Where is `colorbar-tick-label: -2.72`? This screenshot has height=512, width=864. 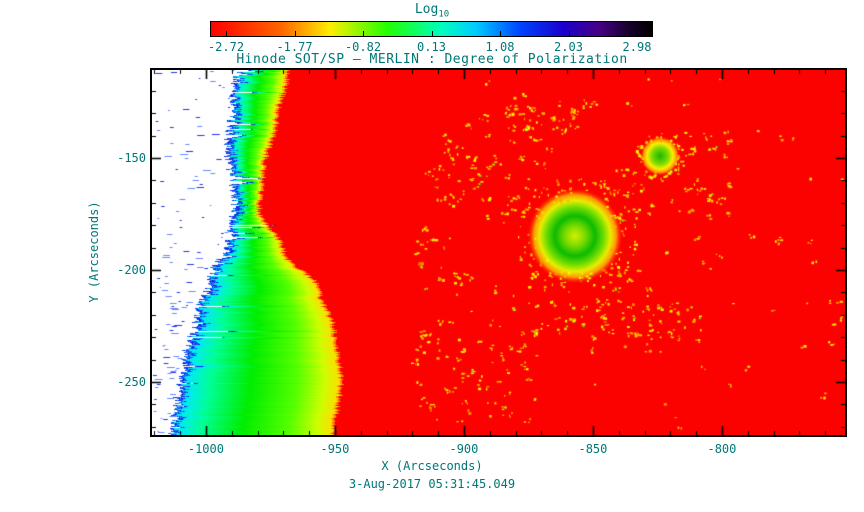
colorbar-tick-label: -2.72 is located at coordinates (226, 47).